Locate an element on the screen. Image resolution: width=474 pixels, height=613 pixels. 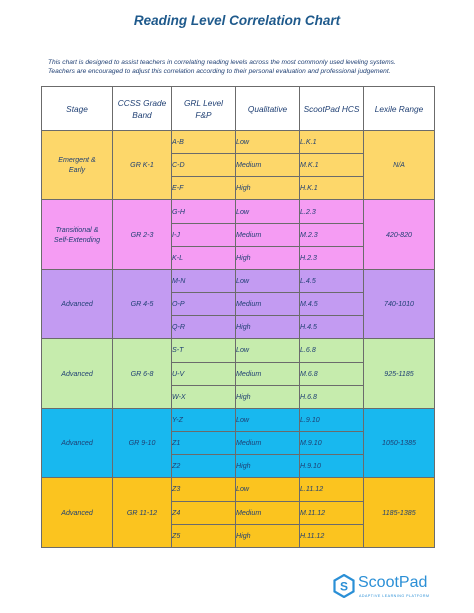
logo-name: ScootPad is located at coordinates (393, 582).